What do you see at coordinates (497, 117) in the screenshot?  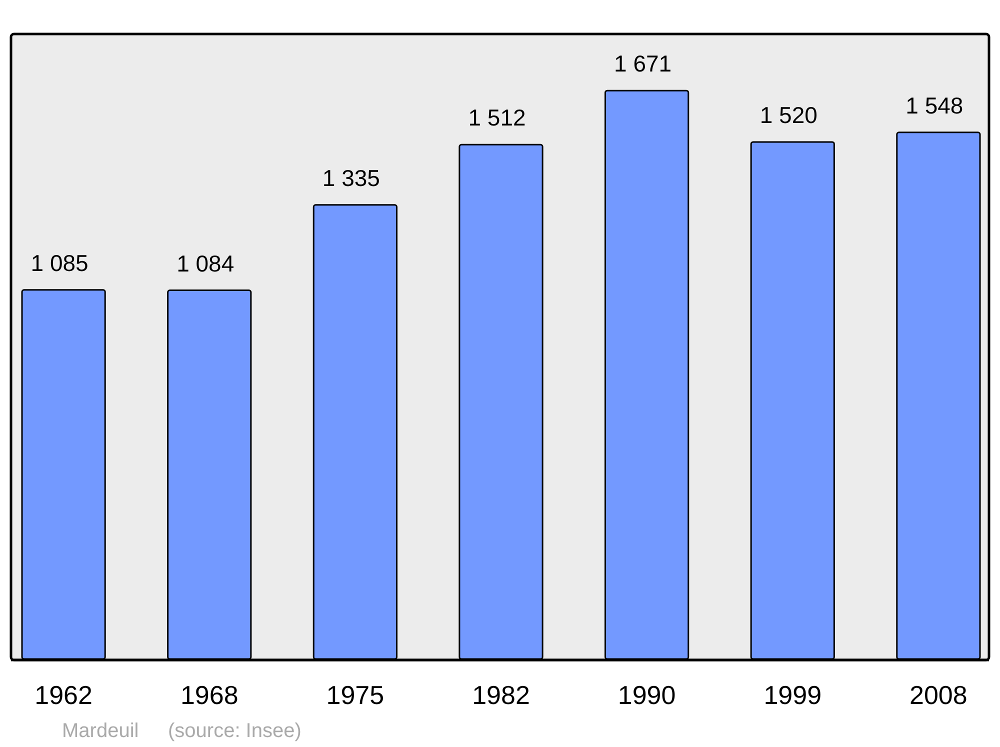 I see `data-label: 1 512` at bounding box center [497, 117].